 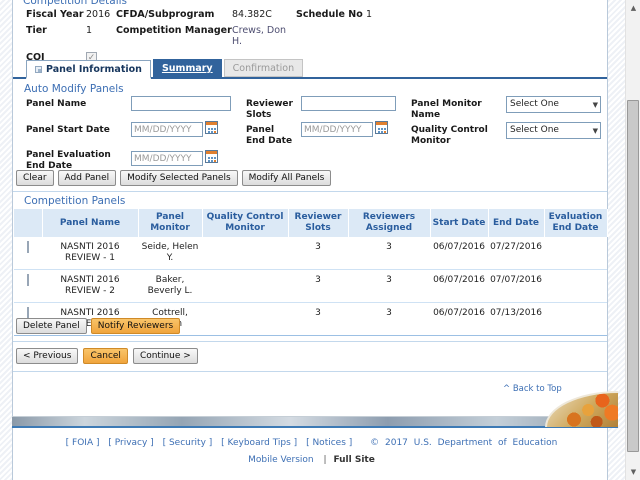 What do you see at coordinates (281, 460) in the screenshot?
I see `mobile-version-link: Mobile Version` at bounding box center [281, 460].